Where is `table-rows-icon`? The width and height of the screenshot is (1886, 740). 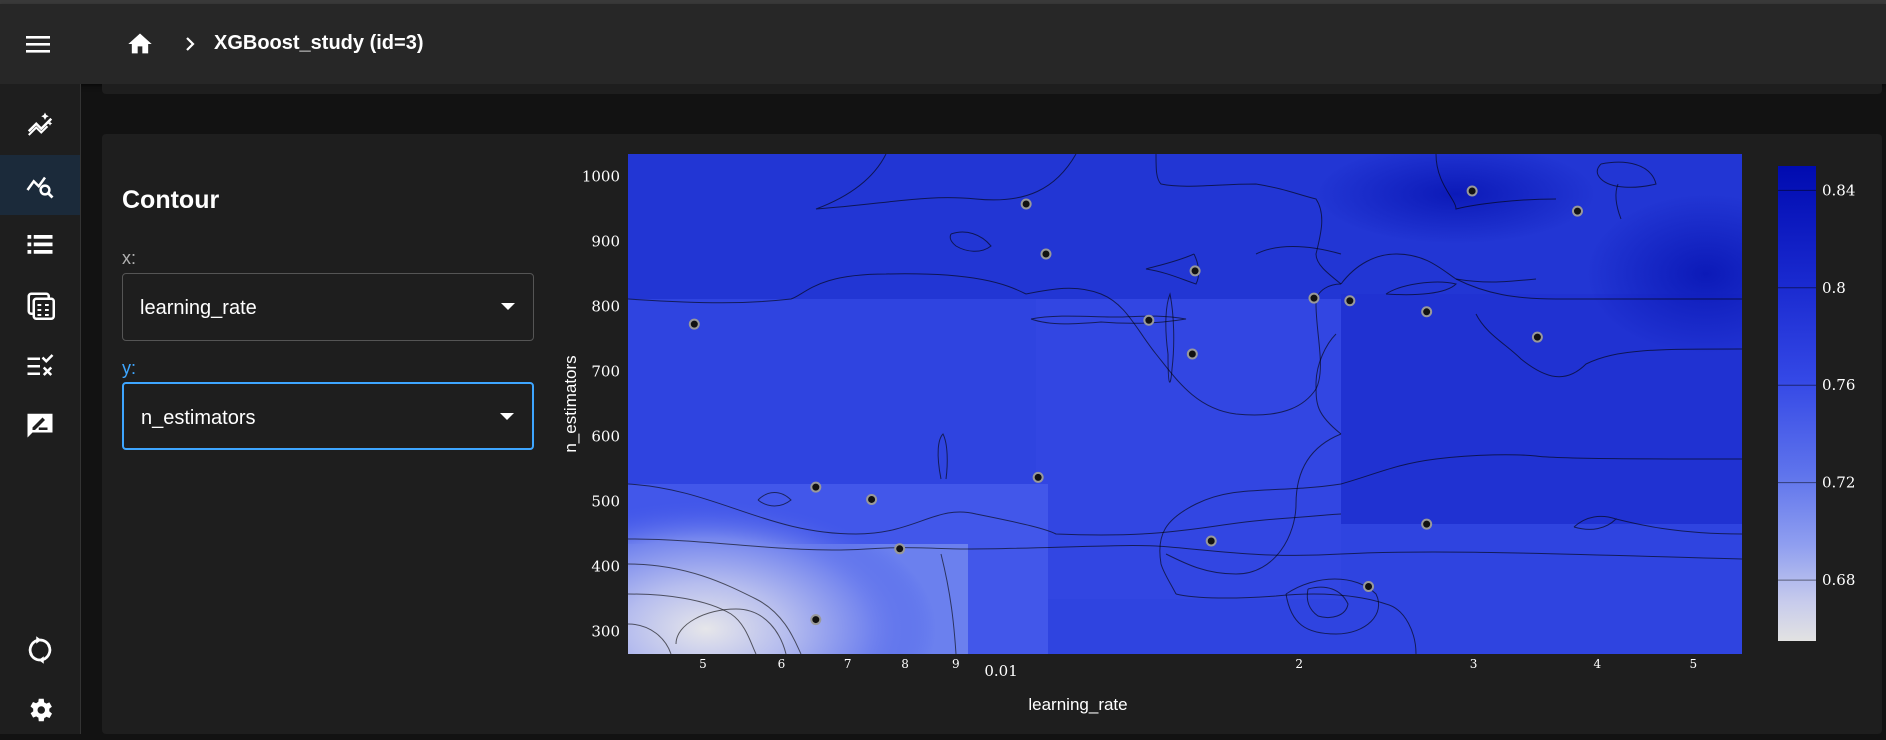 table-rows-icon is located at coordinates (40, 244).